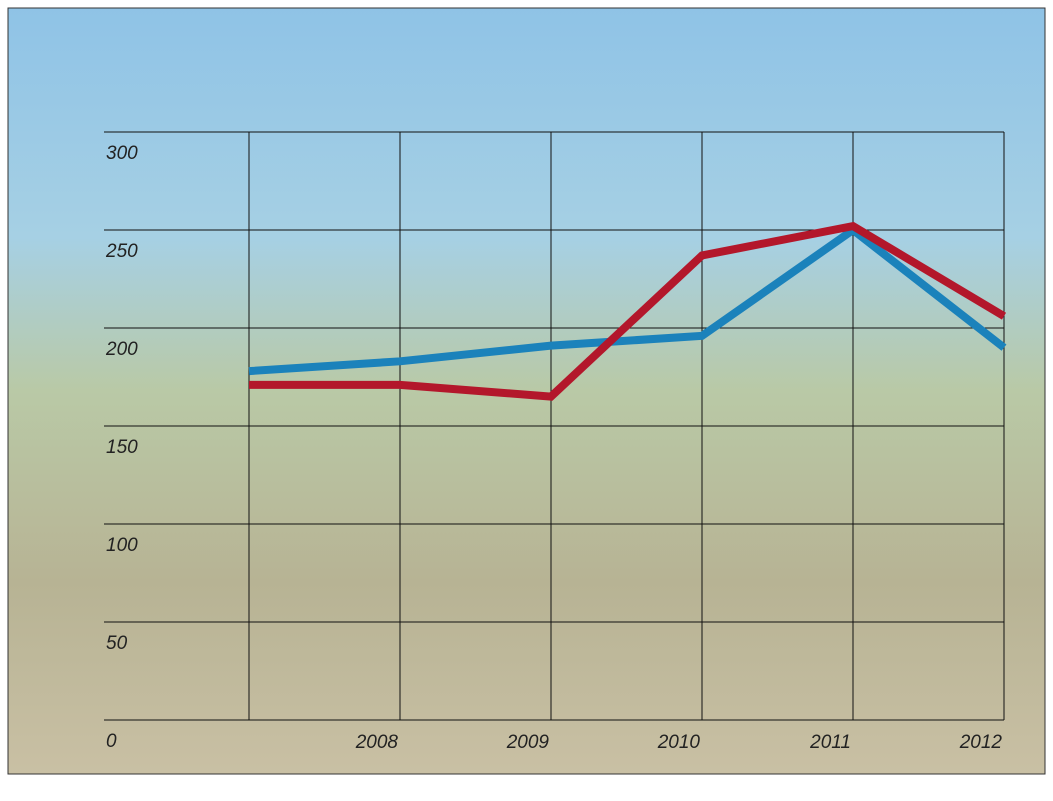 The height and width of the screenshot is (801, 1053). Describe the element at coordinates (122, 545) in the screenshot. I see `y-tick-label: 100` at that location.